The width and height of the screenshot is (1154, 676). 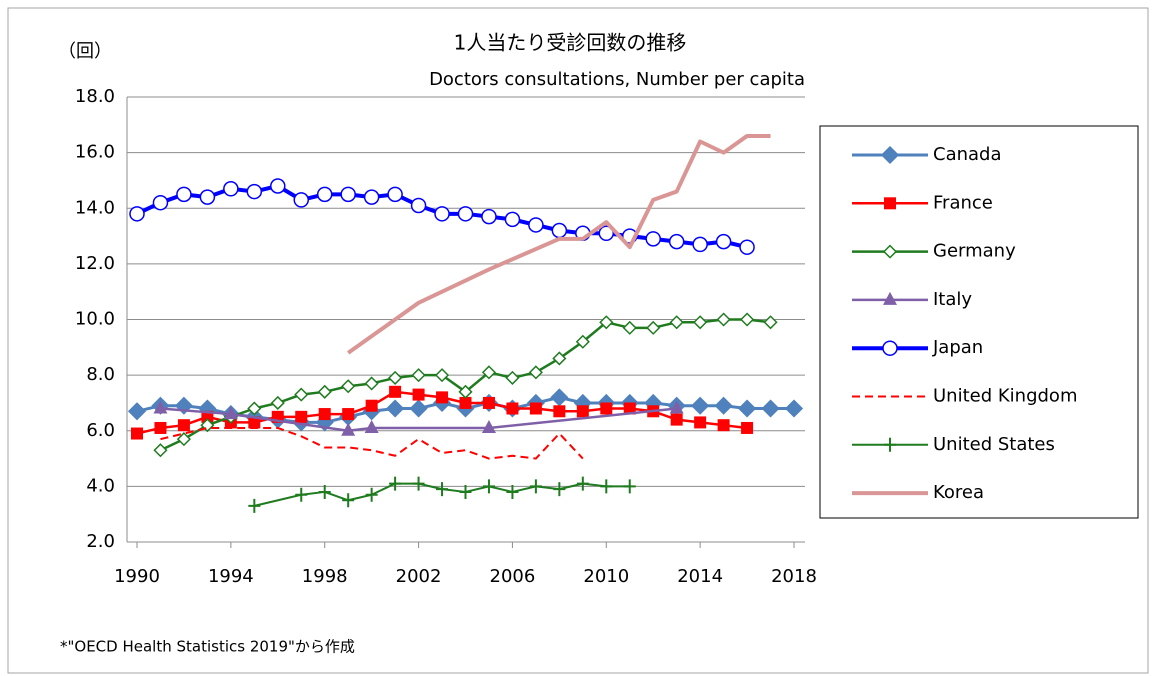 What do you see at coordinates (325, 576) in the screenshot?
I see `x-tick-label: 1998` at bounding box center [325, 576].